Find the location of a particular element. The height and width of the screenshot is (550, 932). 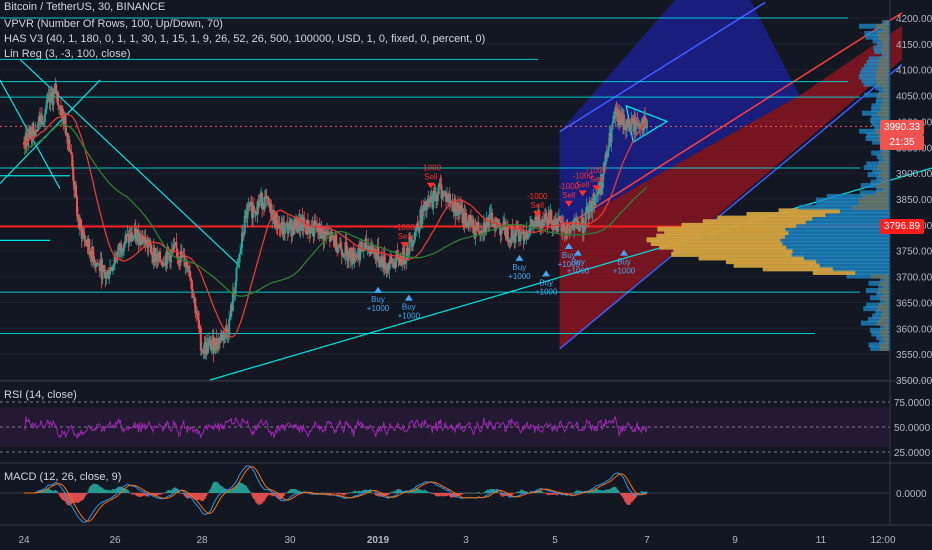

linreg-legend: Lin Reg (3, -3, 100, close) is located at coordinates (67, 54).